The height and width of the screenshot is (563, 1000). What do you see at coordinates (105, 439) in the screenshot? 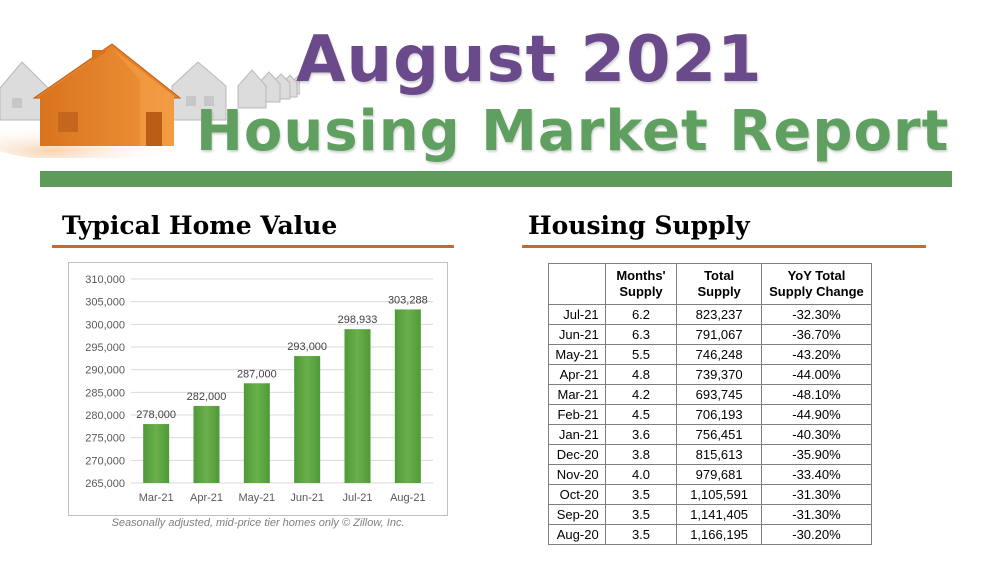
I see `y-tick-label: 275,000` at bounding box center [105, 439].